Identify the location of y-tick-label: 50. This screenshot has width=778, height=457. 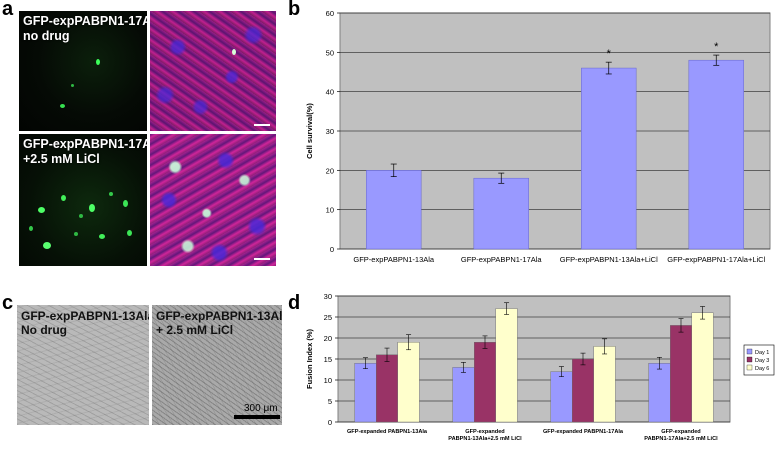
(330, 52).